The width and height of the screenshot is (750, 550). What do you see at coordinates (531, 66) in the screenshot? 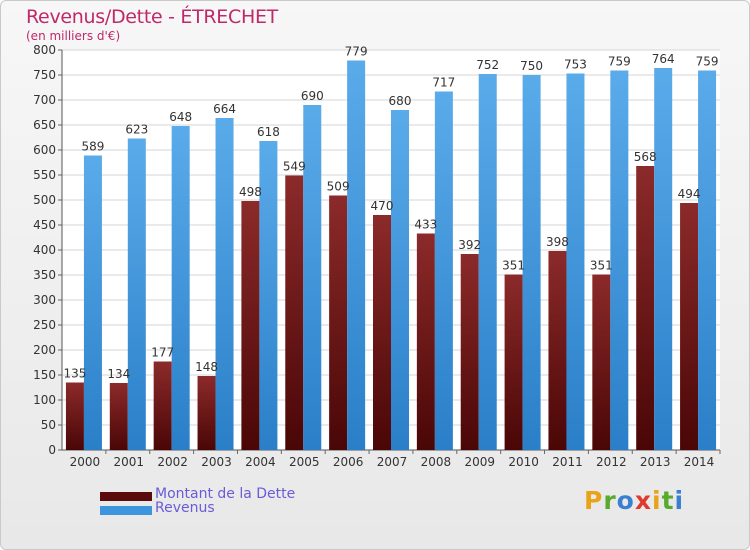
I see `data-label-revenus: 750` at bounding box center [531, 66].